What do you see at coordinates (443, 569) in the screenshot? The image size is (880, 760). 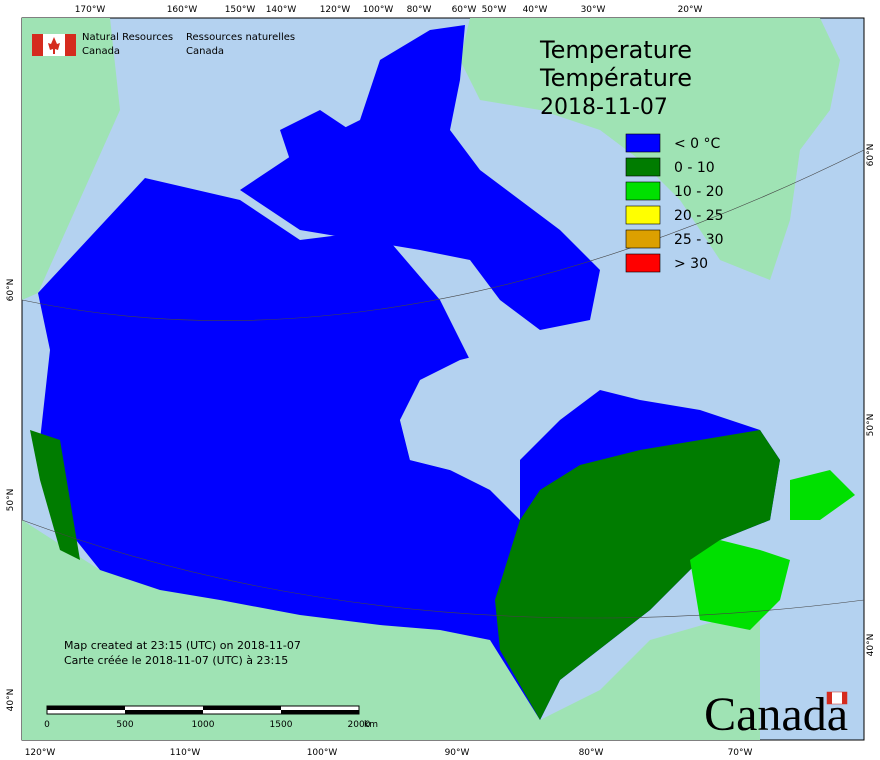 I see `grat-line` at bounding box center [443, 569].